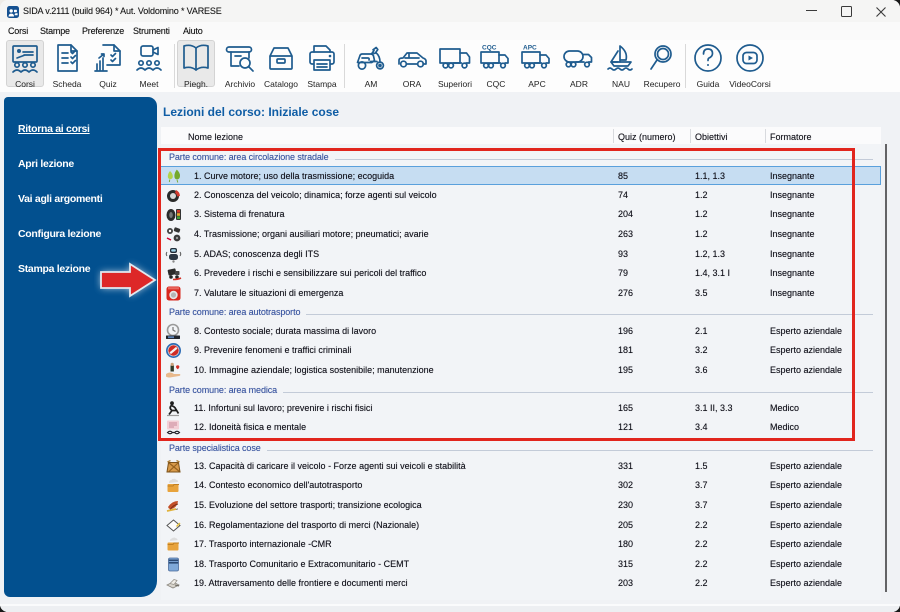  Describe the element at coordinates (530, 48) in the screenshot. I see `svg-text: APC` at that location.